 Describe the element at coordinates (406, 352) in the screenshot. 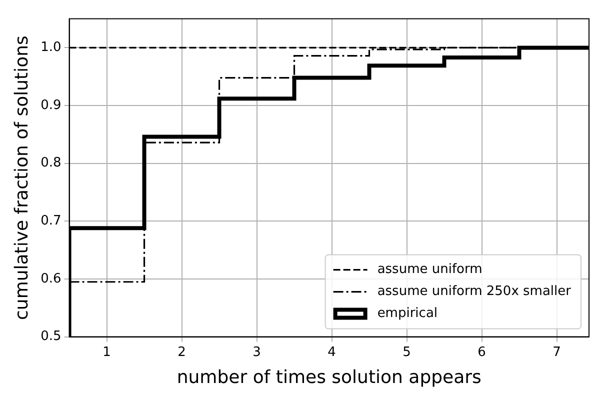

I see `x-tick-label: 5` at that location.